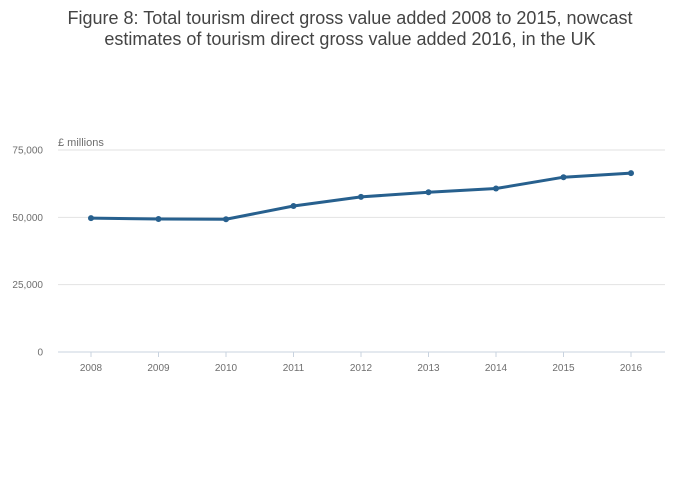  I want to click on y-axis-unit-label: £ millions, so click(81, 143).